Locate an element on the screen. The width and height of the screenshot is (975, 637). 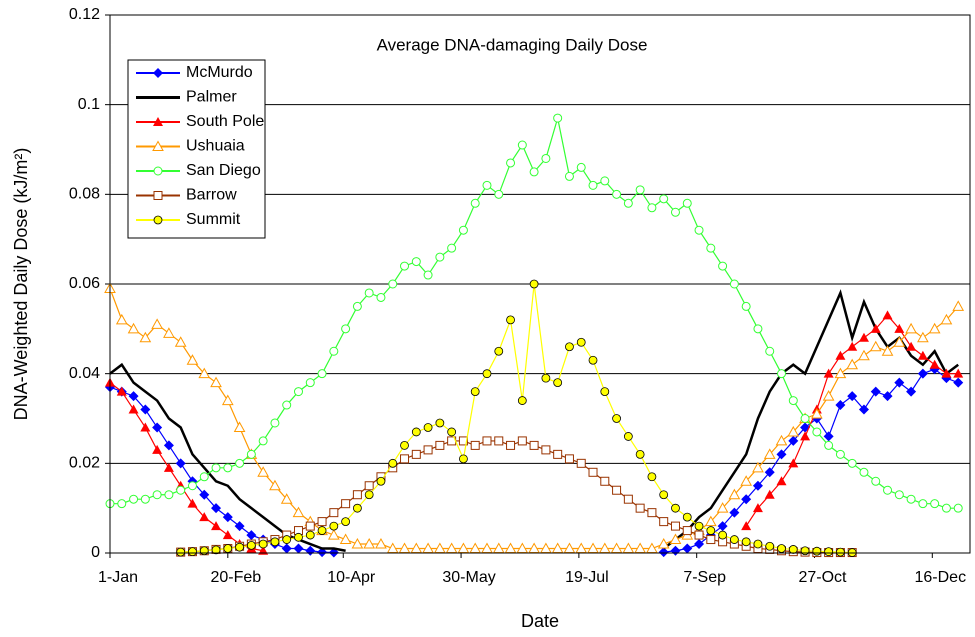
y-tick-label: 0.02 is located at coordinates (84, 463).